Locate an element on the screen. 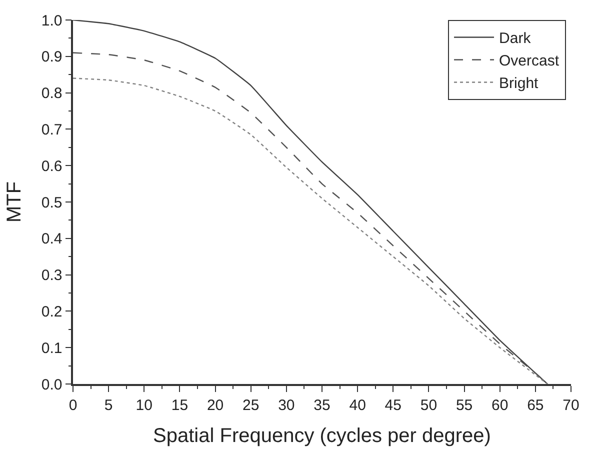 Image resolution: width=596 pixels, height=455 pixels. x-tick-label: 10 is located at coordinates (144, 405).